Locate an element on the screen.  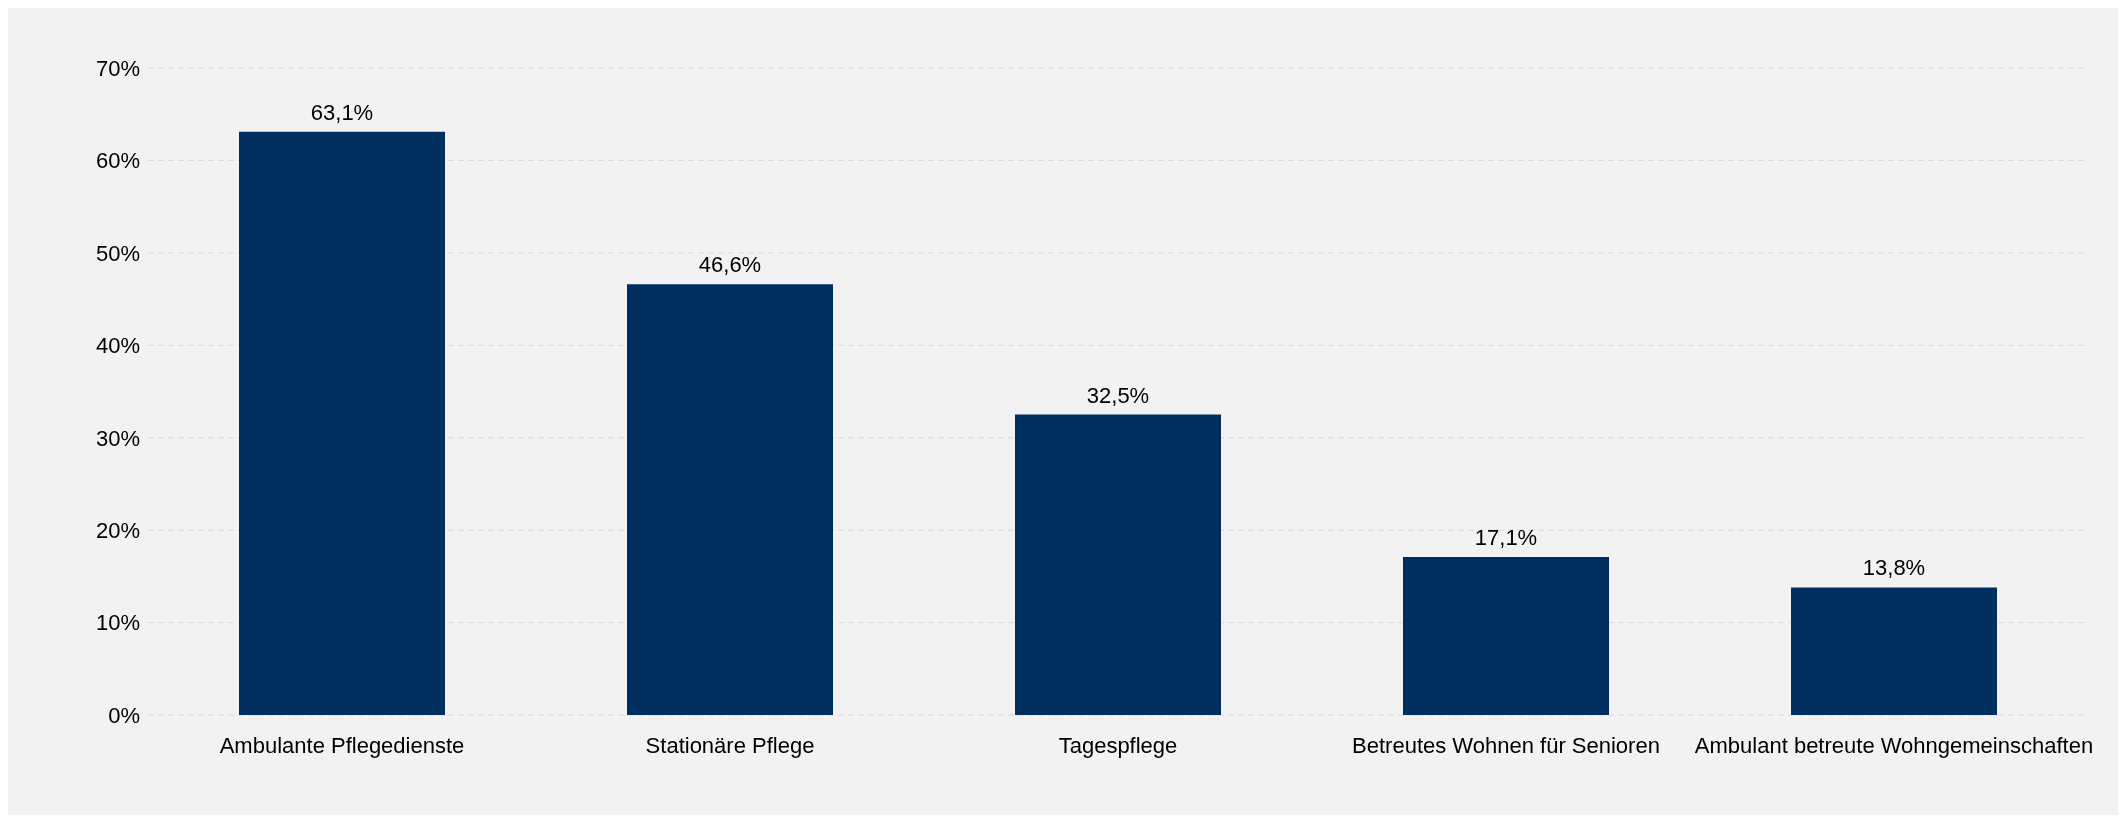
y-tick-label: 0% is located at coordinates (124, 715).